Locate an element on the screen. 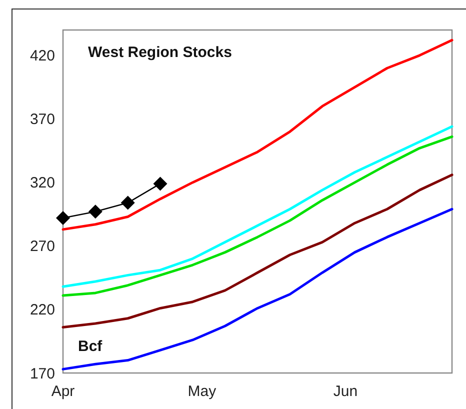  y-axis-title: Bcf is located at coordinates (91, 346).